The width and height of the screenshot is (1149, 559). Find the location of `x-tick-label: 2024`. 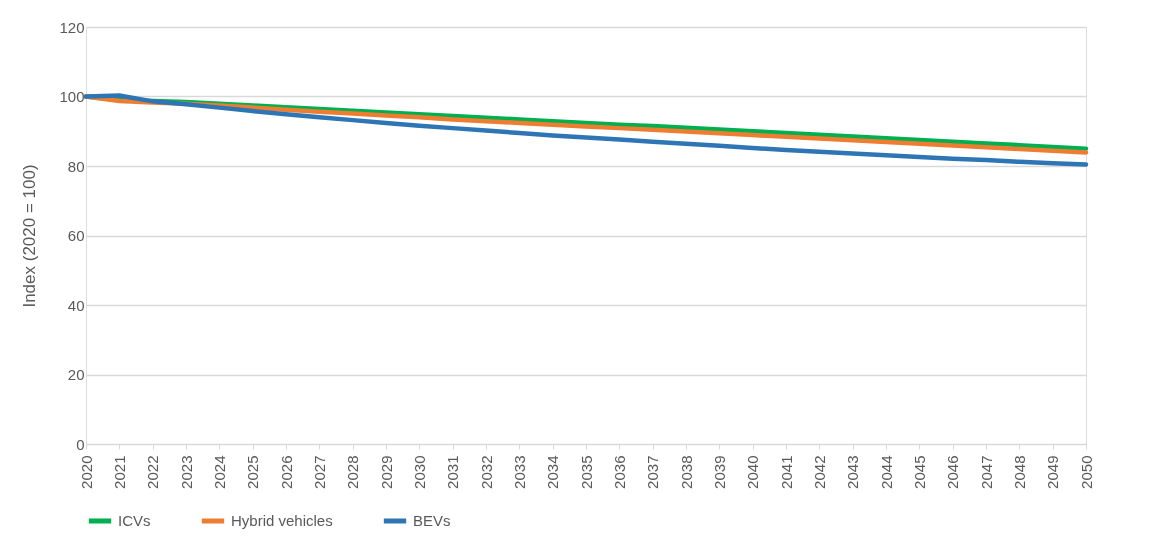

x-tick-label: 2024 is located at coordinates (219, 472).